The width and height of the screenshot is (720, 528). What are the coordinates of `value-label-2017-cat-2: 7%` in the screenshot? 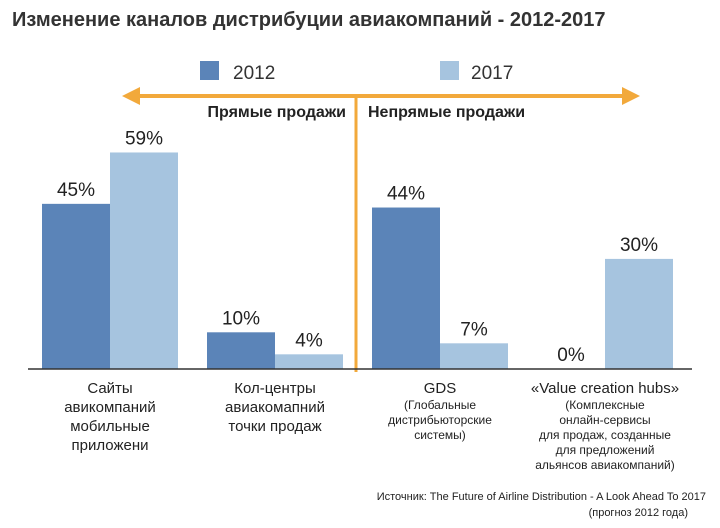 It's located at (474, 329).